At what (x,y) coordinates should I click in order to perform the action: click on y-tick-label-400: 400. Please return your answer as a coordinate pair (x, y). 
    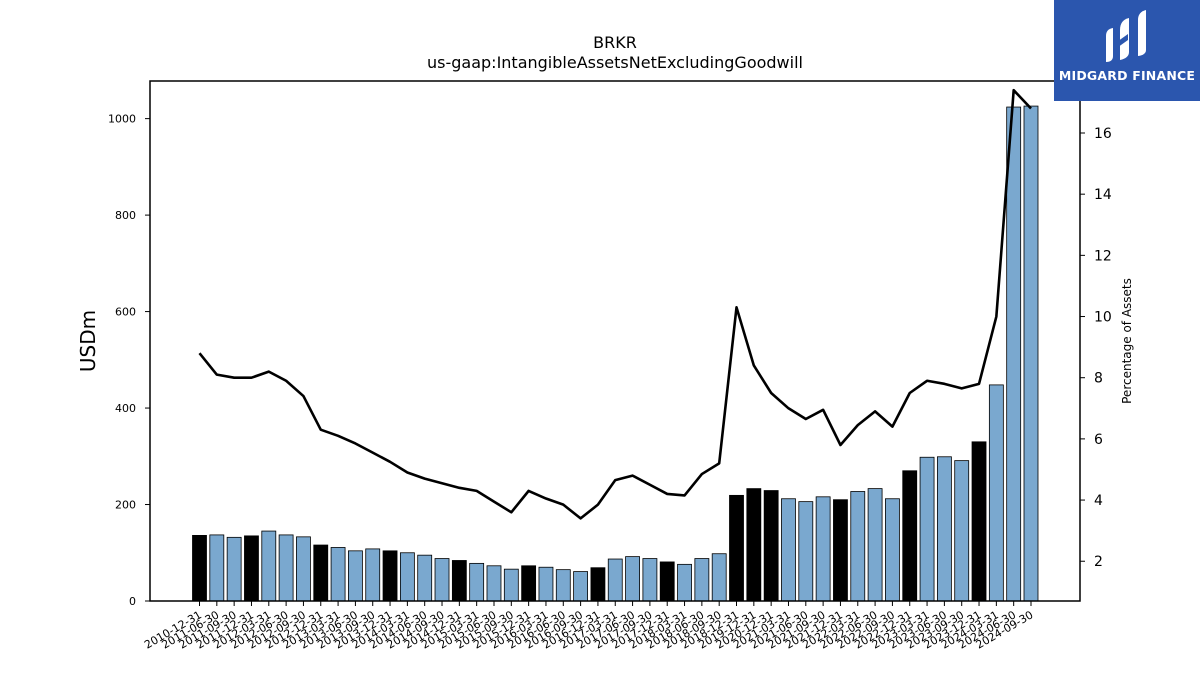
    Looking at the image, I should click on (125, 408).